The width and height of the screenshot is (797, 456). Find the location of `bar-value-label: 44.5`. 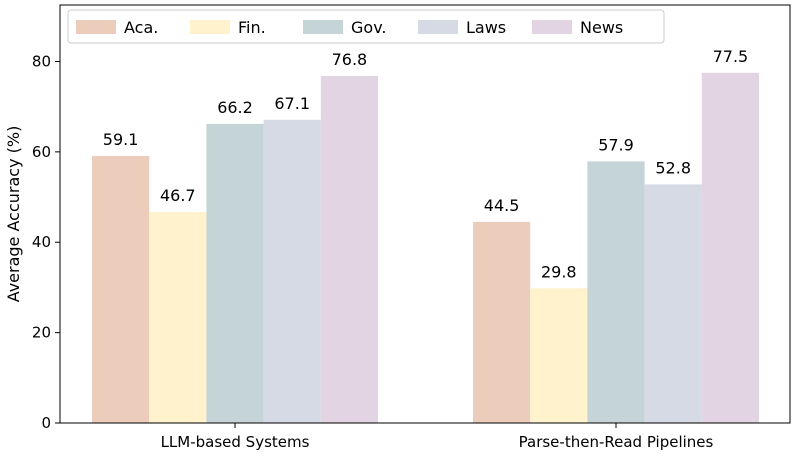

bar-value-label: 44.5 is located at coordinates (502, 205).